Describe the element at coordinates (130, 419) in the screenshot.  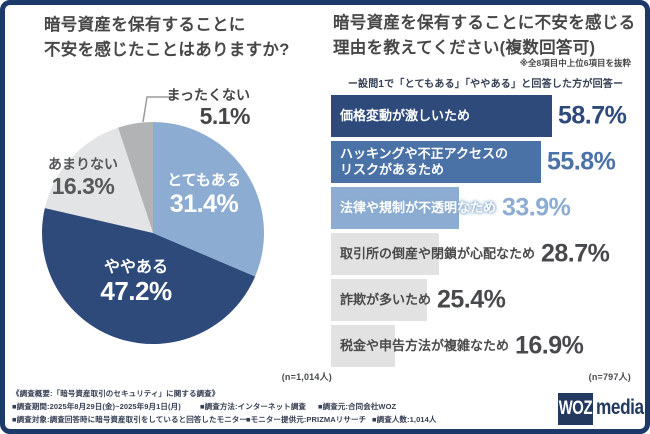
I see `survey-target: ■調査対象:調査回答時に暗号資産取引をしていると回答したモニター` at that location.